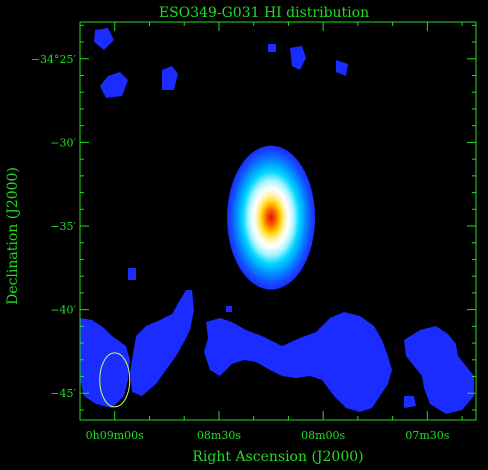 The width and height of the screenshot is (488, 470). Describe the element at coordinates (63, 226) in the screenshot. I see `y-tick-label: −35′` at that location.